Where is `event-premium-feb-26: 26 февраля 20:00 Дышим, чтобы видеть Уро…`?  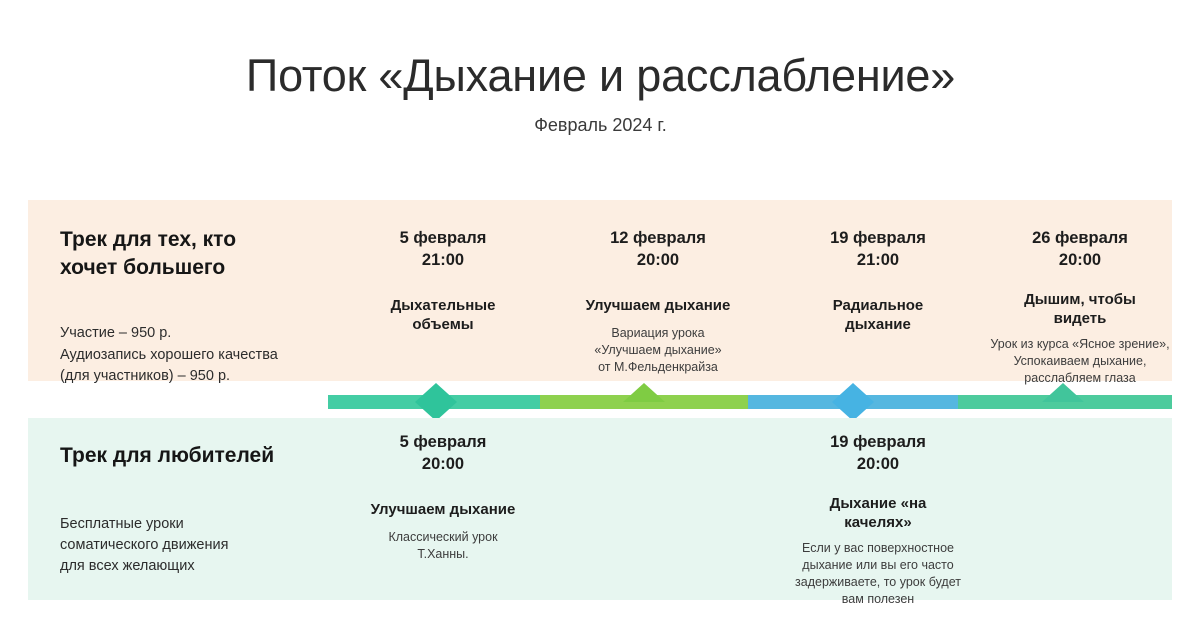
event-premium-feb-26: 26 февраля 20:00 Дышим, чтобы видеть Уро… is located at coordinates (1080, 307).